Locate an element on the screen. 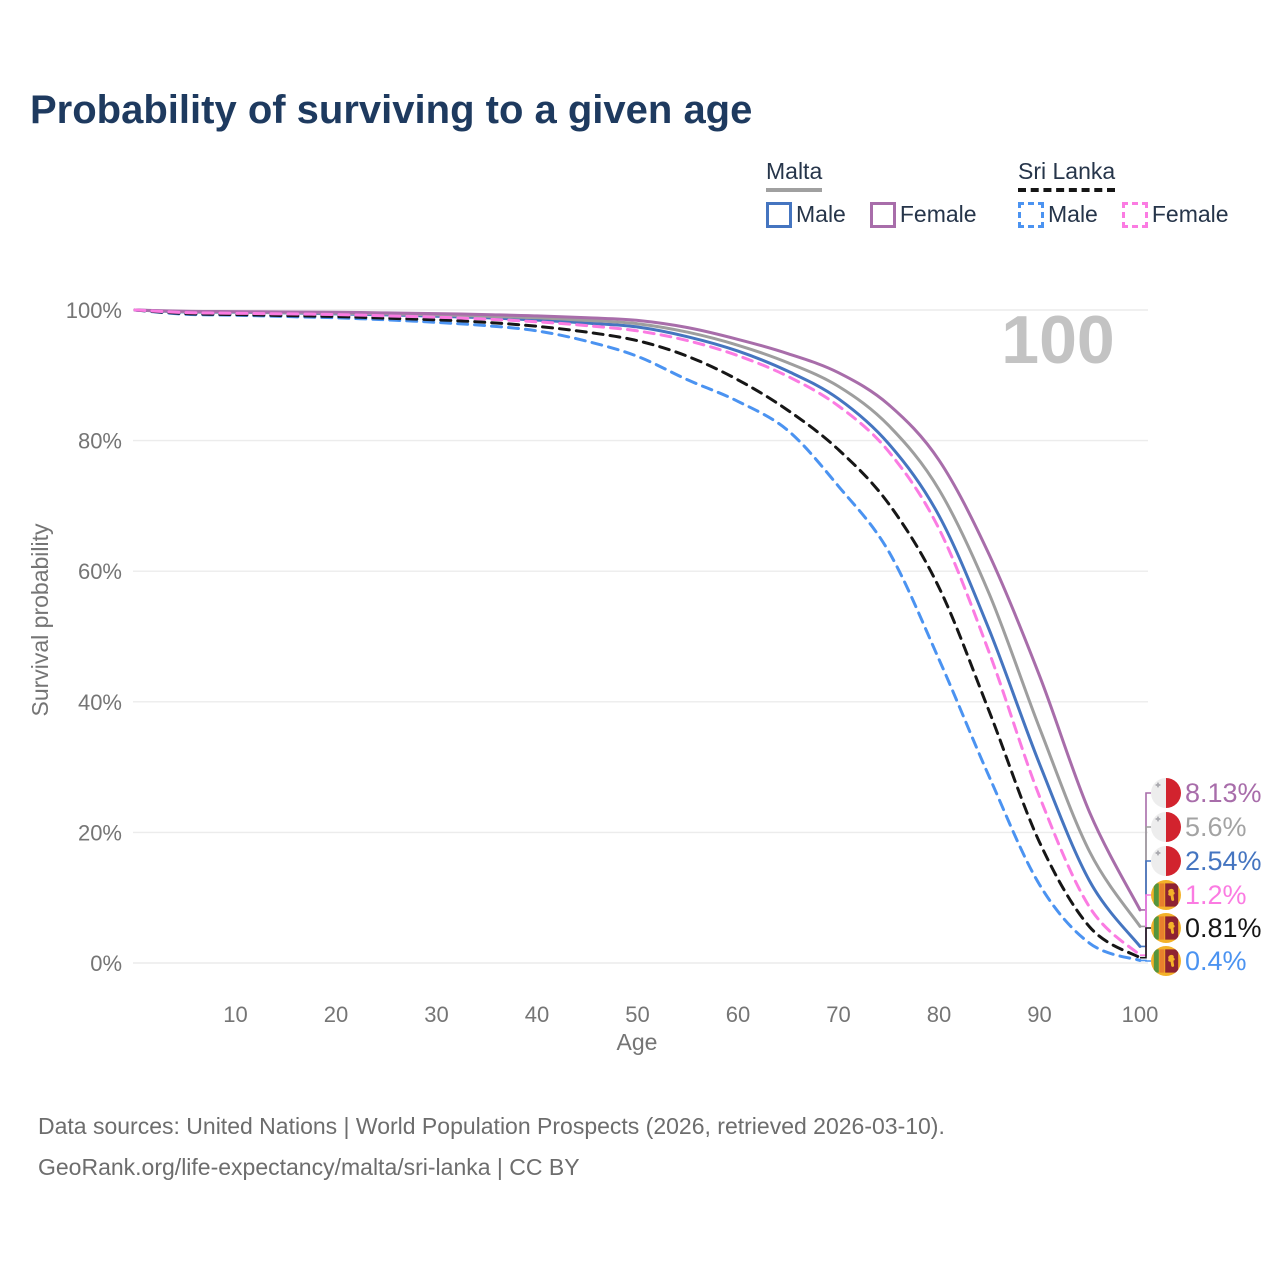  y-tick-label: 40% is located at coordinates (100, 702).